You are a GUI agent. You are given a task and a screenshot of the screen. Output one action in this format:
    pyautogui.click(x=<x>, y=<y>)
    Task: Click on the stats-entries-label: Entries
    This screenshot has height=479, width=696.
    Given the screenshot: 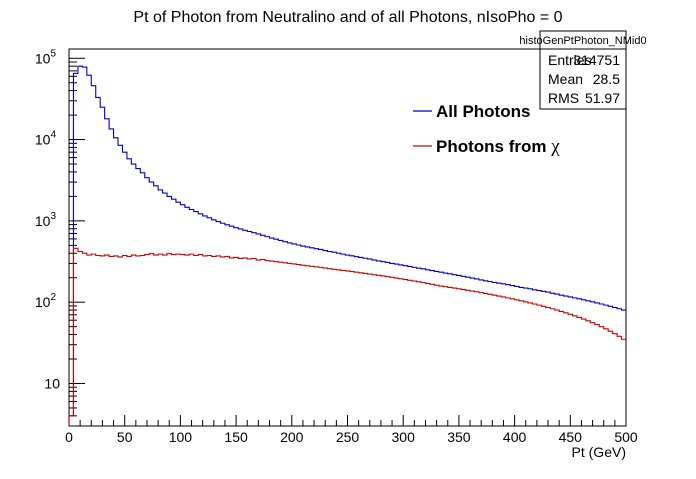 What is the action you would take?
    pyautogui.click(x=570, y=60)
    